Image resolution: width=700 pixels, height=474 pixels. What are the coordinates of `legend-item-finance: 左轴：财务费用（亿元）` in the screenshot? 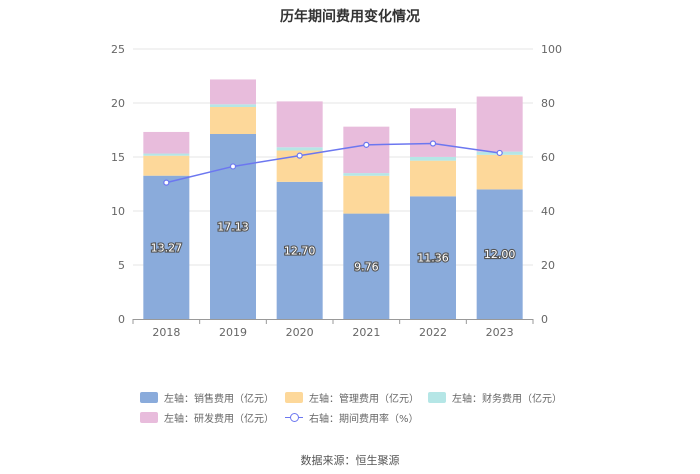 It's located at (495, 397).